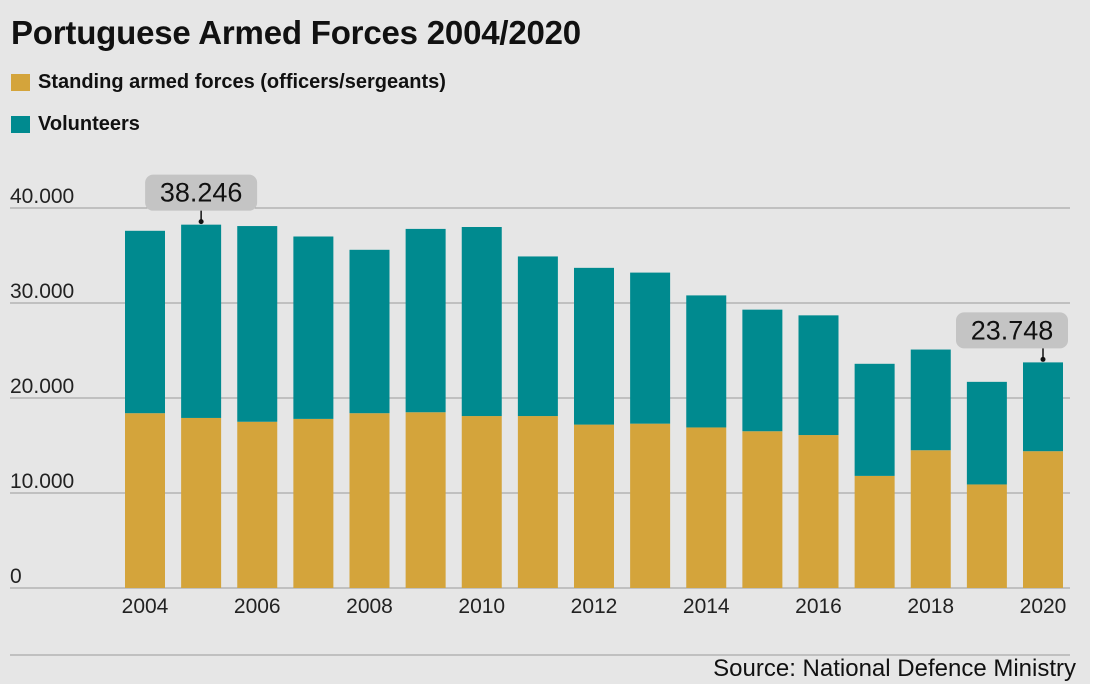 This screenshot has width=1097, height=684. What do you see at coordinates (818, 606) in the screenshot?
I see `x-tick-label: 2016` at bounding box center [818, 606].